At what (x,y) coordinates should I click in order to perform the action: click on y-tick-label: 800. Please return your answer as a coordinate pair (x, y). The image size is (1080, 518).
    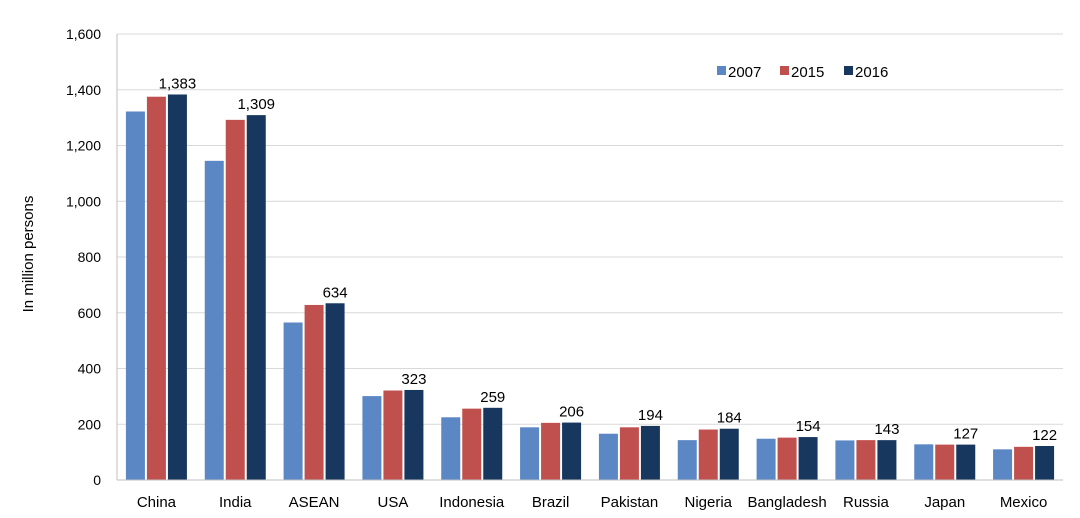
    Looking at the image, I should click on (90, 257).